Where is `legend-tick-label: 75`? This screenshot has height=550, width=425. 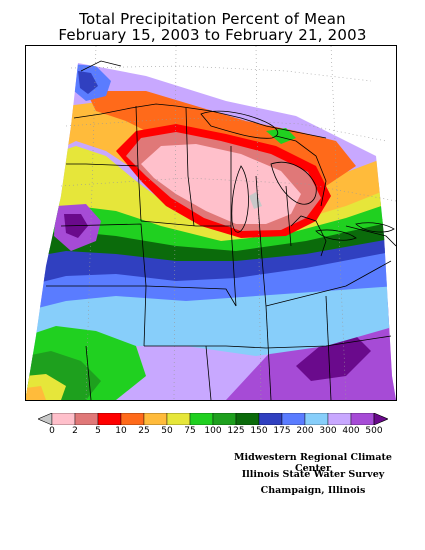 legend-tick-label: 75 is located at coordinates (190, 431).